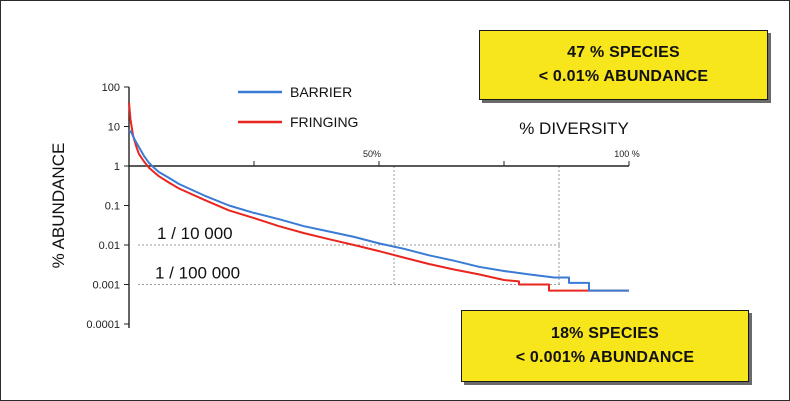 Image resolution: width=790 pixels, height=401 pixels. Describe the element at coordinates (117, 167) in the screenshot. I see `y-tick-label-2: 1` at that location.